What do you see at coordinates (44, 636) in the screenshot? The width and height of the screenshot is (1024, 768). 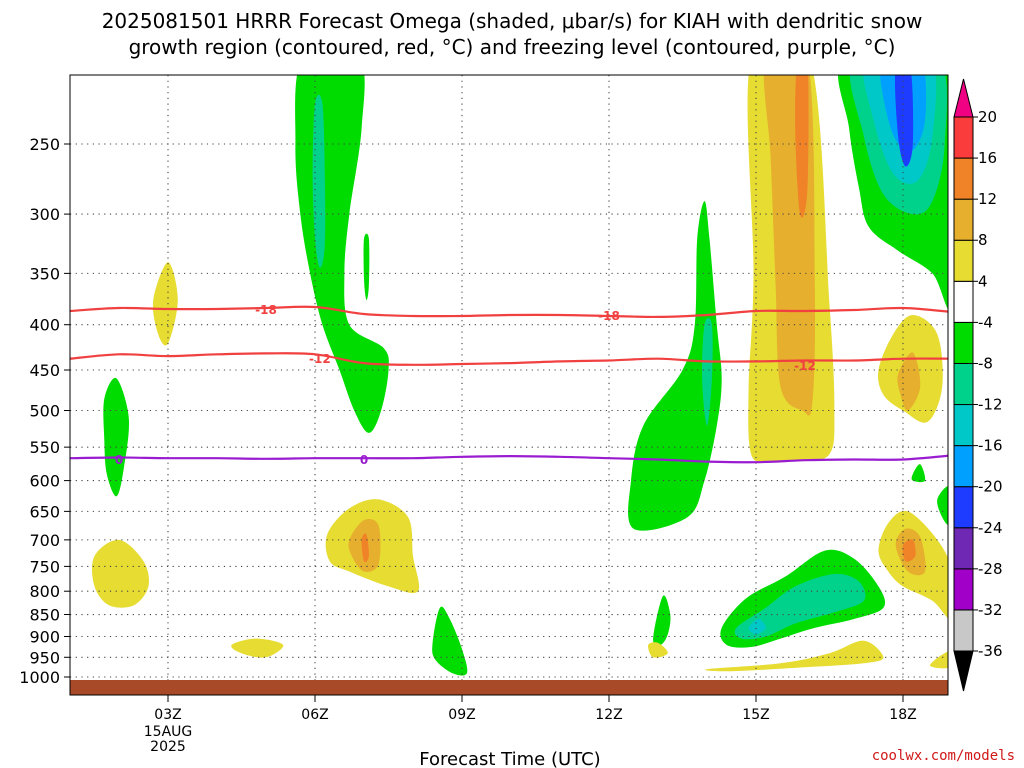 I see `y-tick-label-900: 900` at bounding box center [44, 636].